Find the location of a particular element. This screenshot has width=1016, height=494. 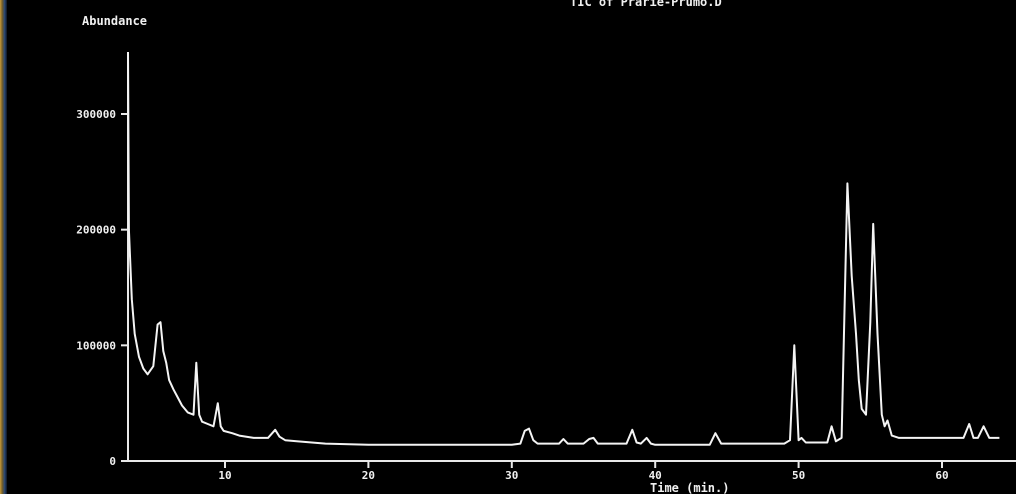

x-tick-label: 60 is located at coordinates (941, 475).